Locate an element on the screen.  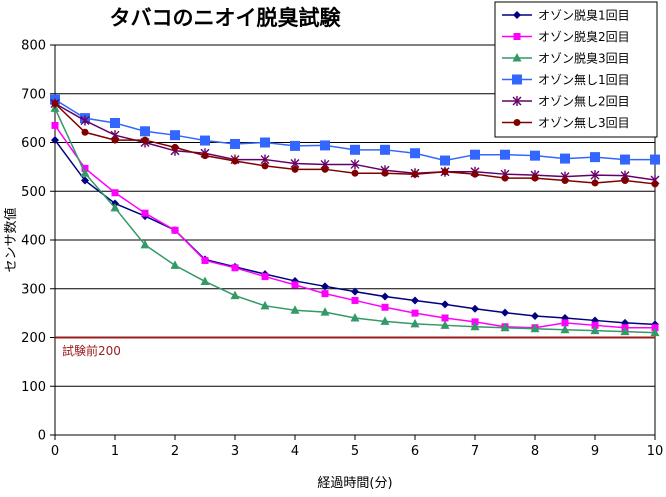
x-tick-label-3: 3 is located at coordinates (235, 451).